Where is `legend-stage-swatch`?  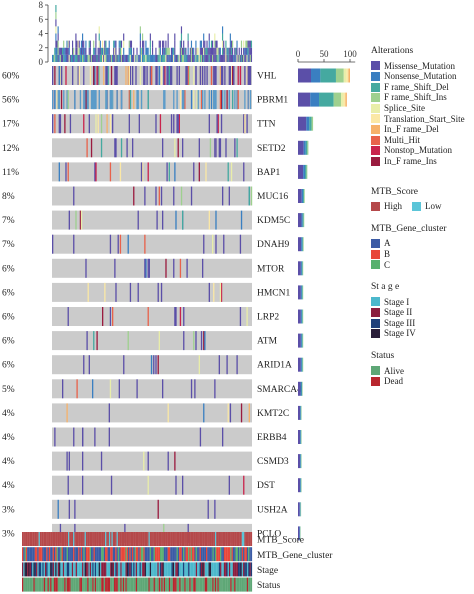 legend-stage-swatch is located at coordinates (375, 302).